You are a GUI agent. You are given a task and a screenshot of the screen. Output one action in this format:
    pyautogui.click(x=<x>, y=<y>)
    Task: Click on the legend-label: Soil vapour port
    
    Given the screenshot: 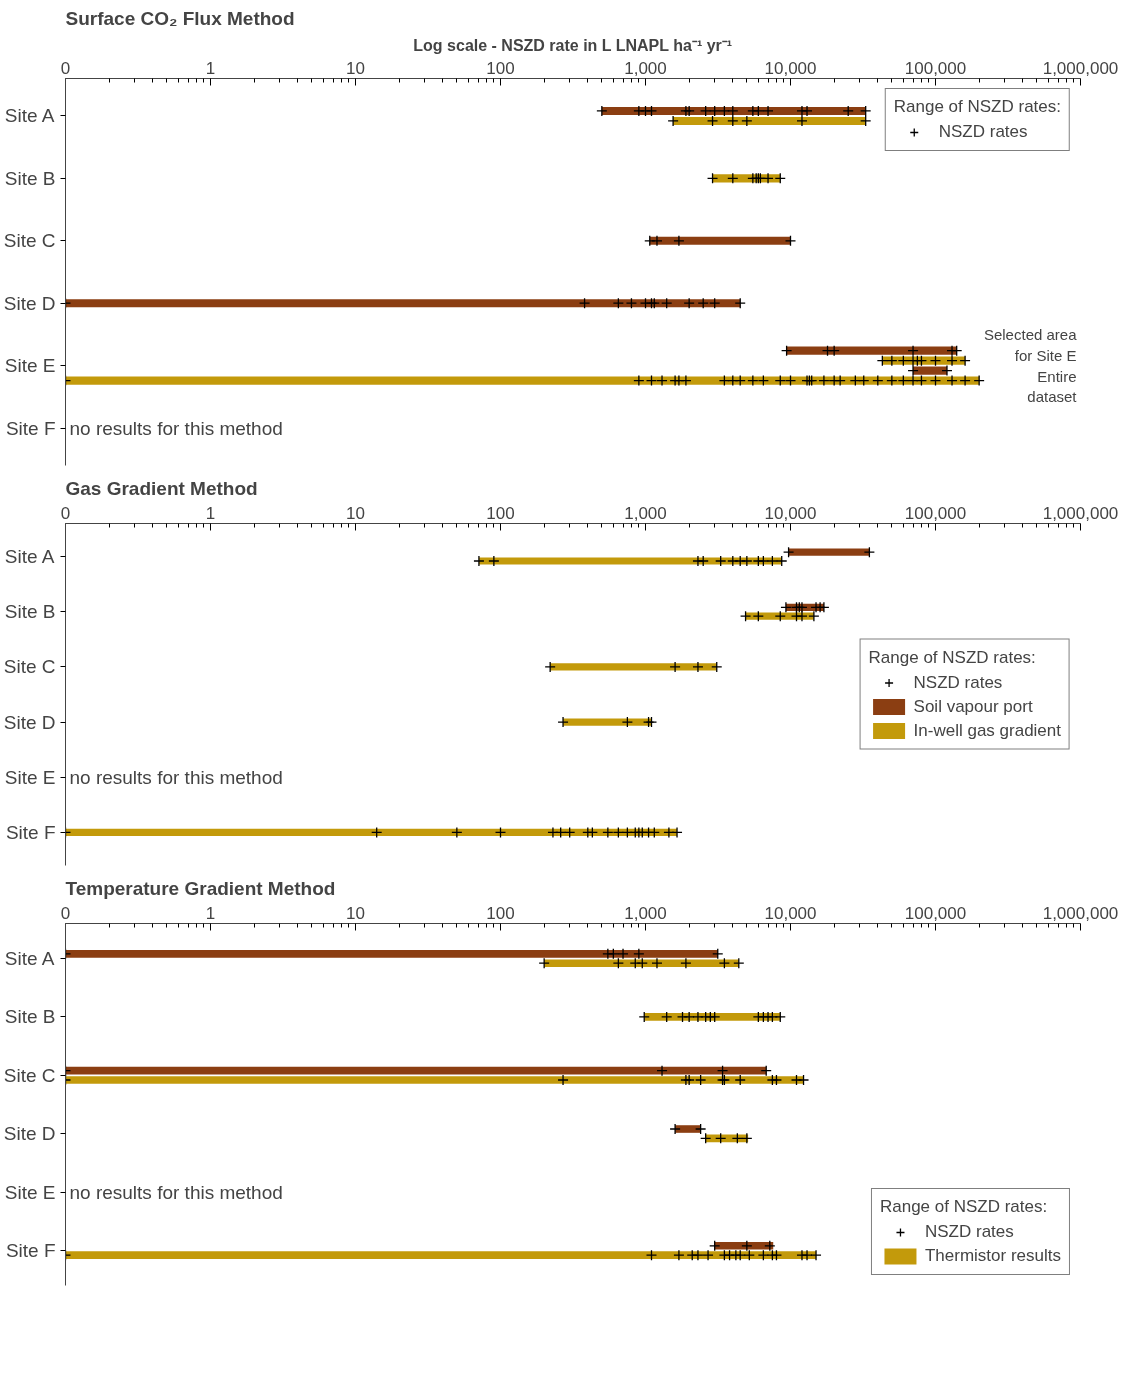 What is the action you would take?
    pyautogui.click(x=973, y=706)
    